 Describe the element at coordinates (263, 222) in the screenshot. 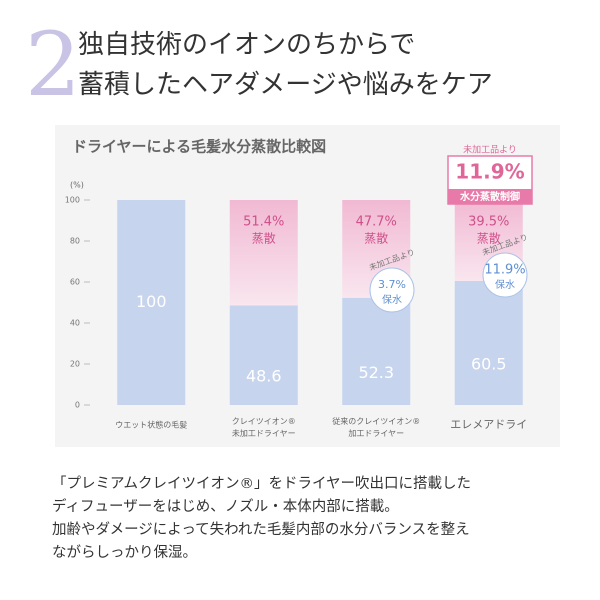

I see `bar-value-label: 51.4%` at that location.